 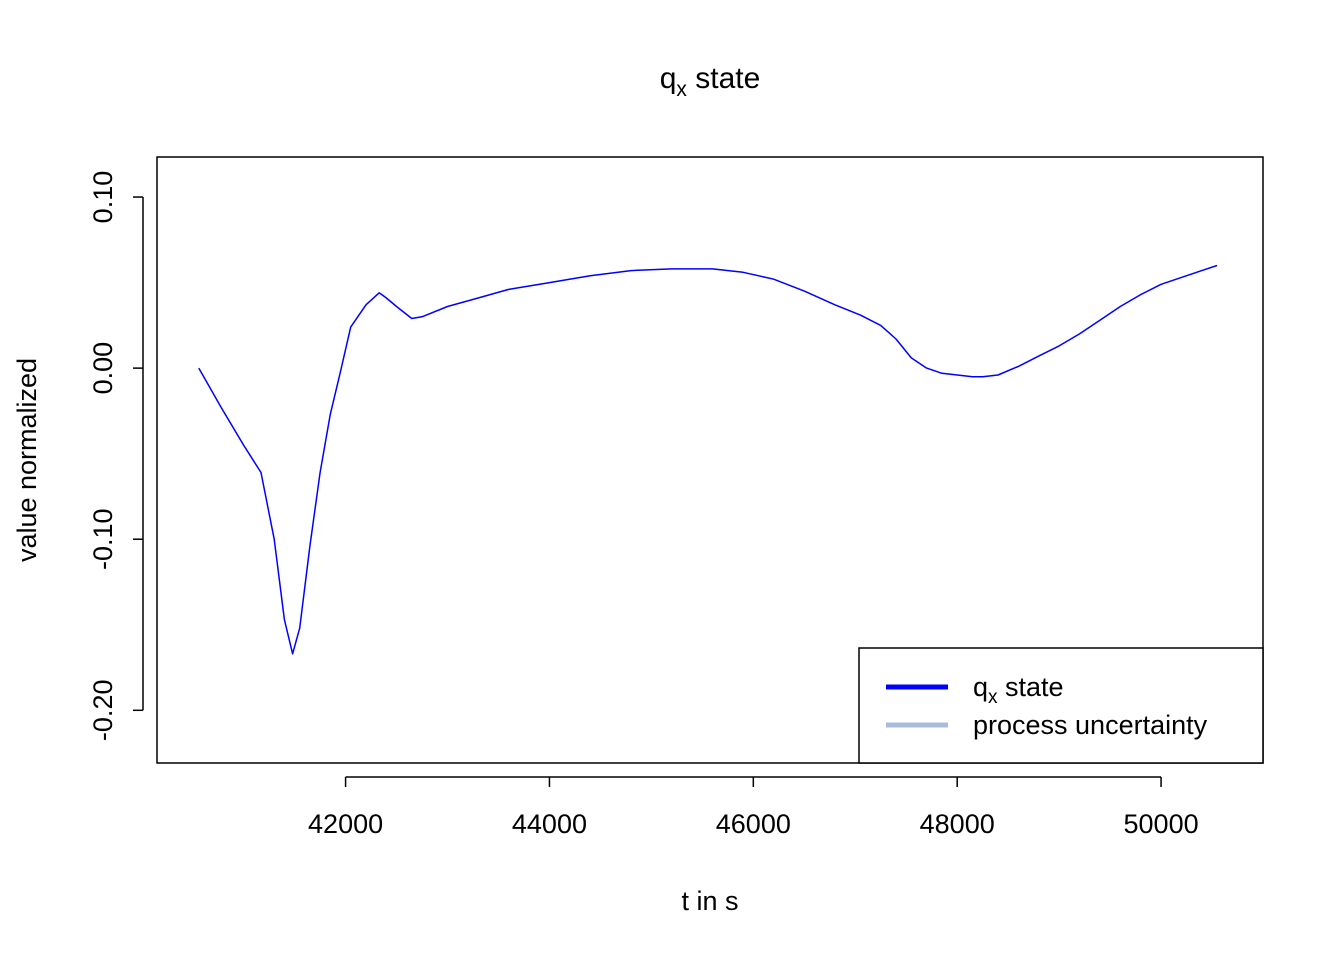 I want to click on y-tick-label: 0.00, so click(x=103, y=368).